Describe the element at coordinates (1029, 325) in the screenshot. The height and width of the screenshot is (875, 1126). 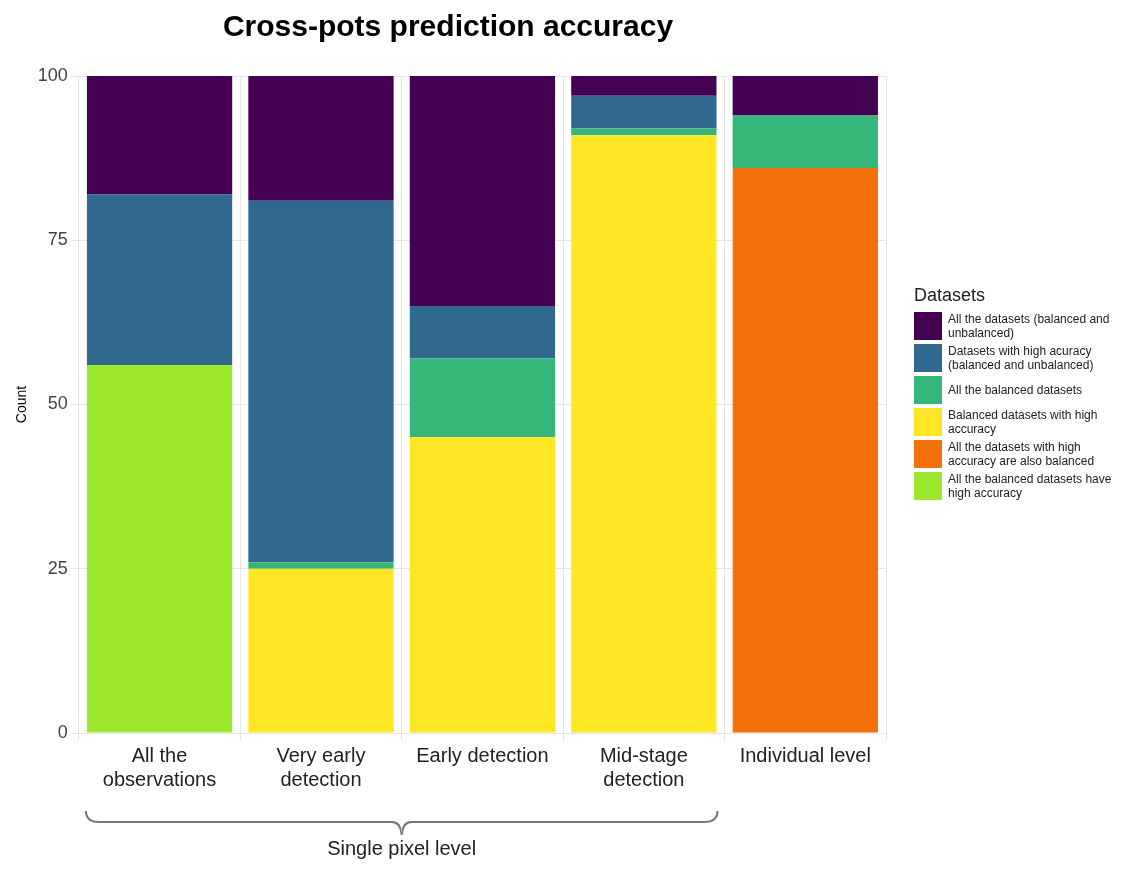
I see `legend-label: All the datasets (balanced and unbalanced)` at that location.